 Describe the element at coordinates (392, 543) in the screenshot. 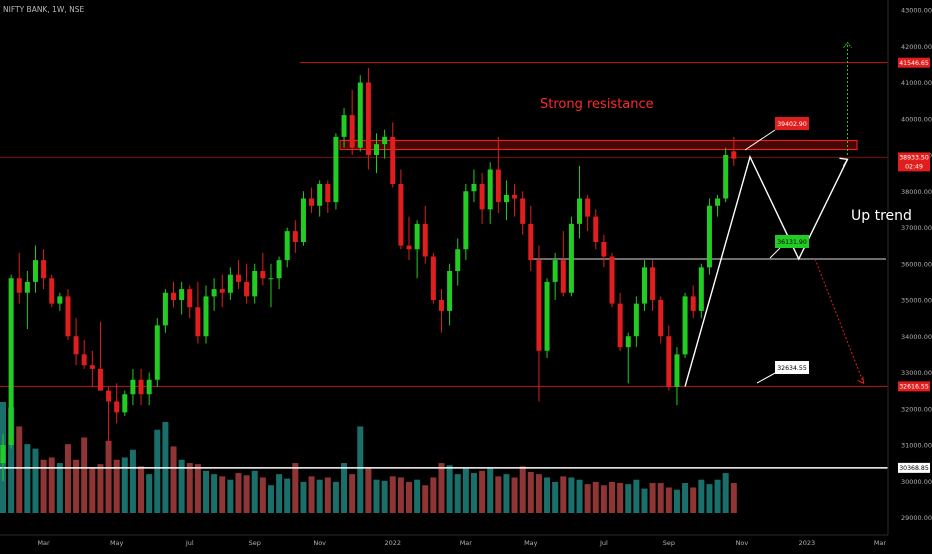

I see `time-tick-label: 2022` at that location.